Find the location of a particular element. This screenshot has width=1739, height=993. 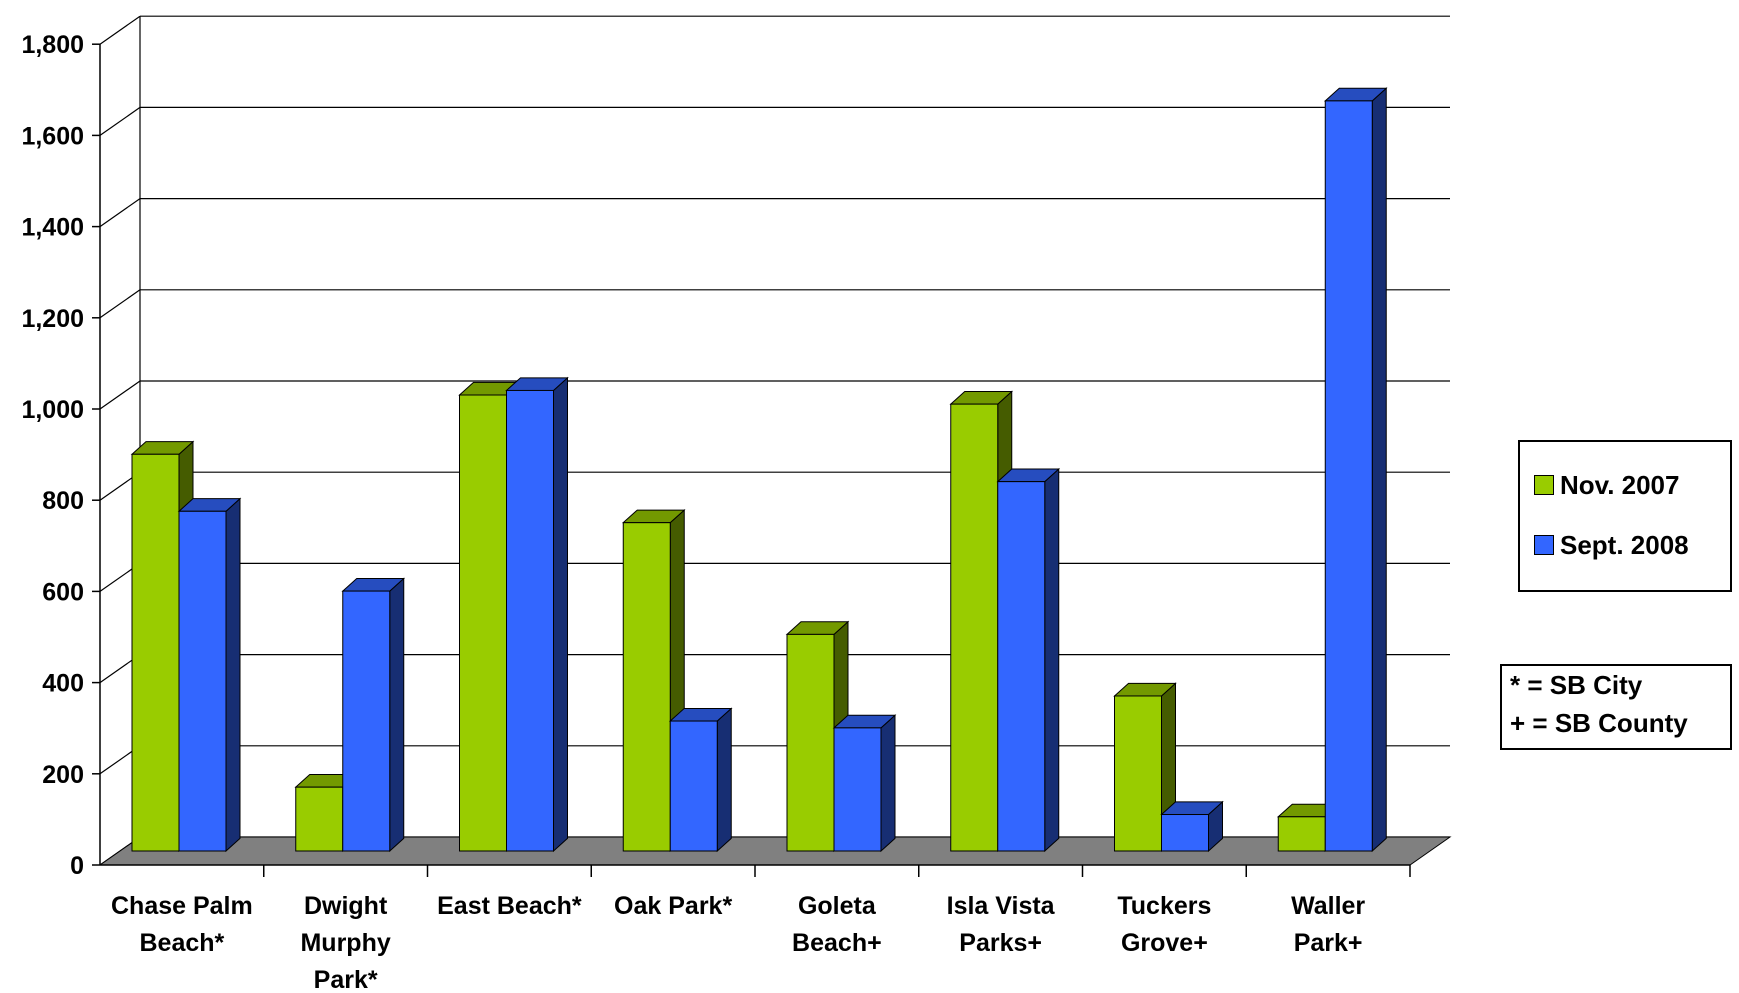

jurisdiction-note-box: * = SB City + = SB County is located at coordinates (1616, 707).